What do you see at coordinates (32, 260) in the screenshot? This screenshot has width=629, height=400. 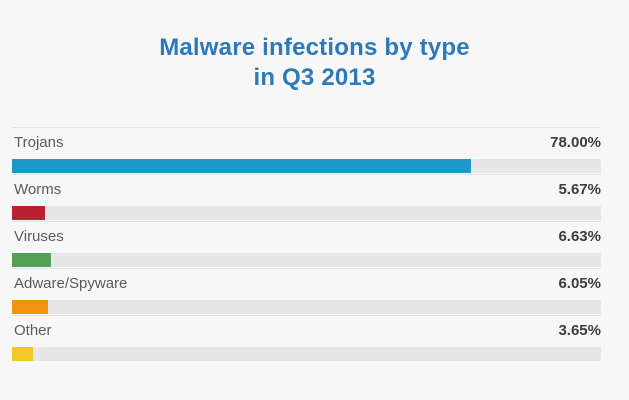 I see `bar-fill-viruses` at bounding box center [32, 260].